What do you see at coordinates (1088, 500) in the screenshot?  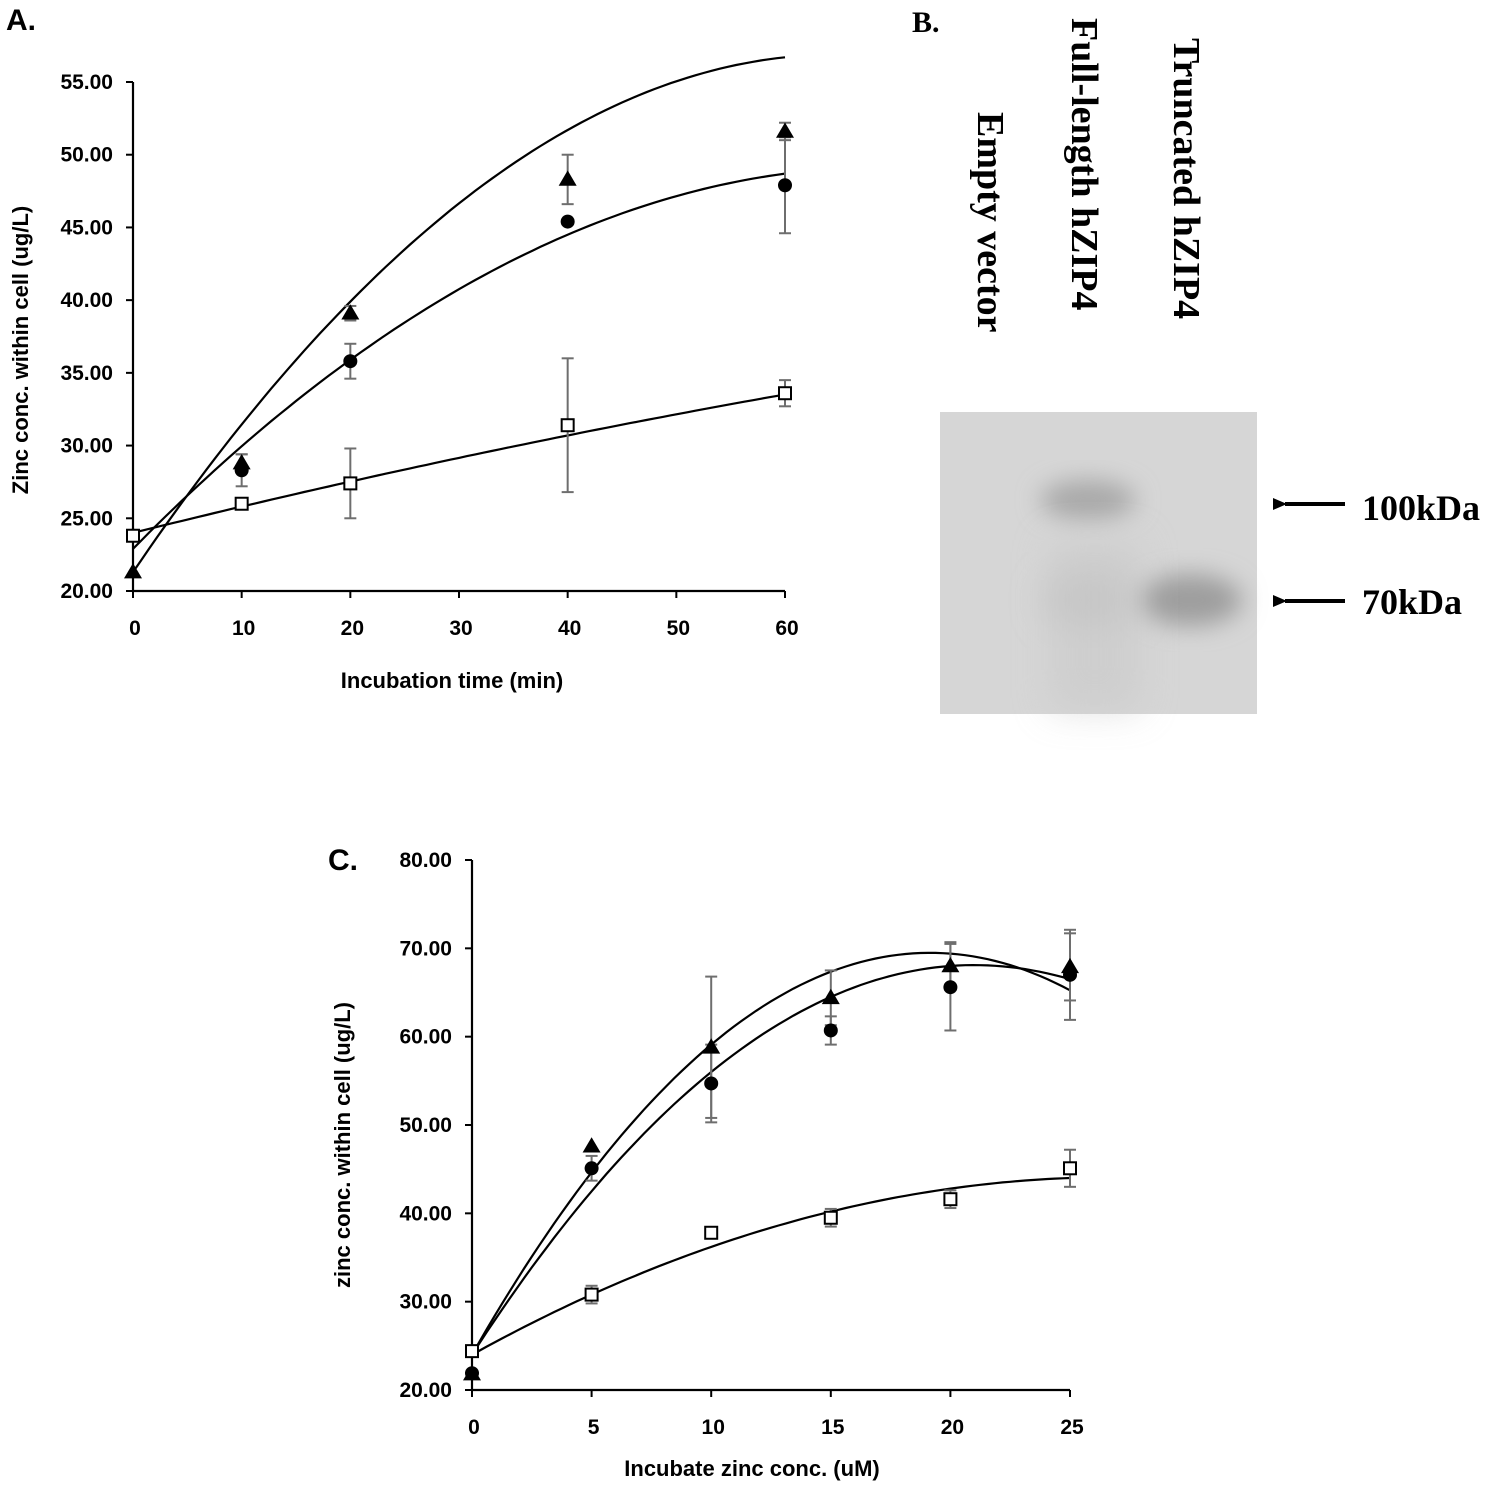 I see `band-100kda-full-length` at bounding box center [1088, 500].